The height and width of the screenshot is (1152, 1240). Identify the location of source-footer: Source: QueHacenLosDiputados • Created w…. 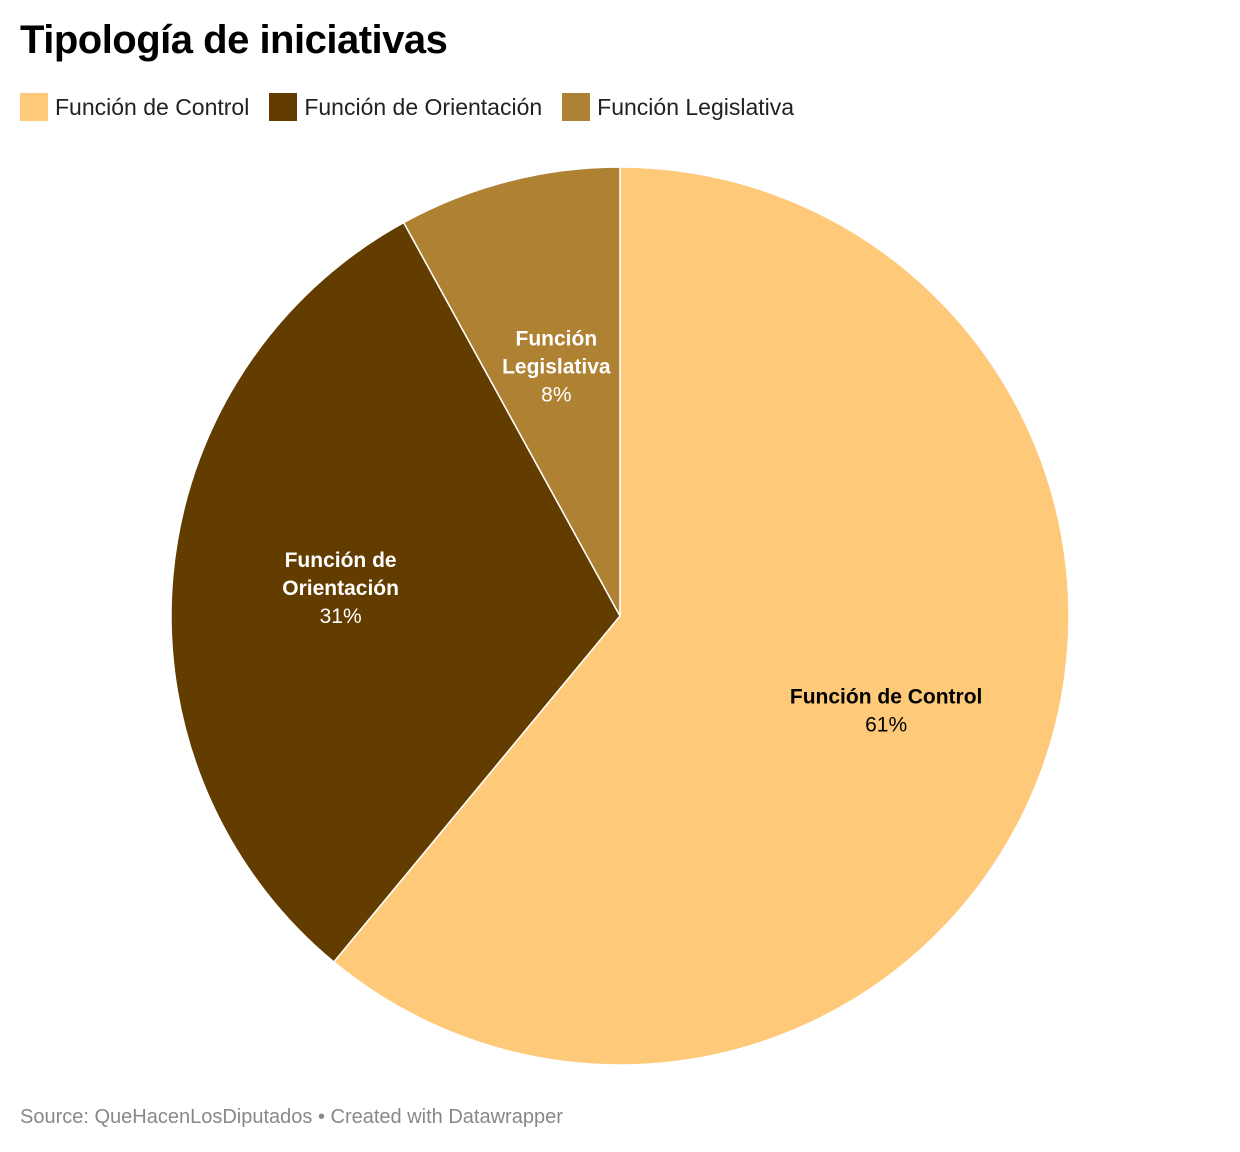
(291, 1117).